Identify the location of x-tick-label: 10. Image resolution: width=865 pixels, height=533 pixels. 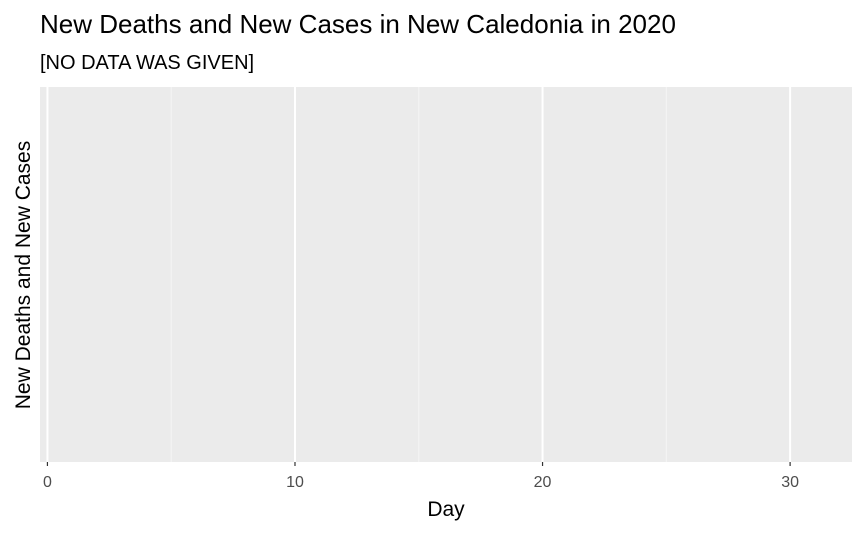
(295, 482).